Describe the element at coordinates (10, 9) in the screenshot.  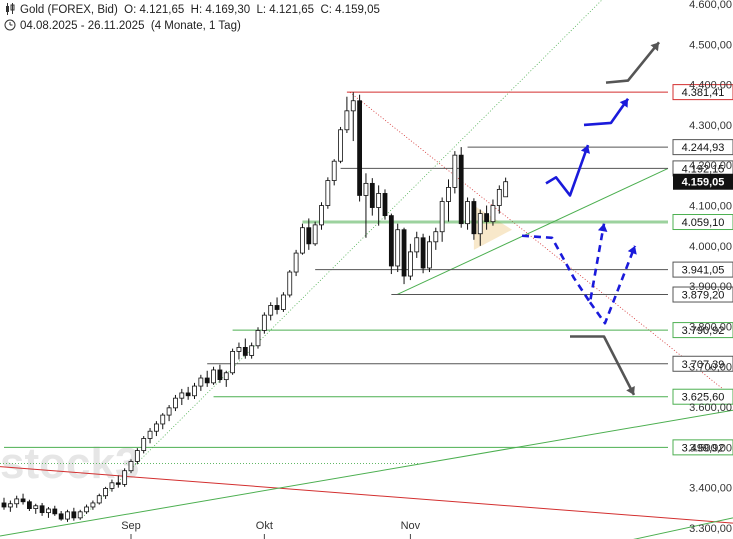
I see `candlestick-icon` at that location.